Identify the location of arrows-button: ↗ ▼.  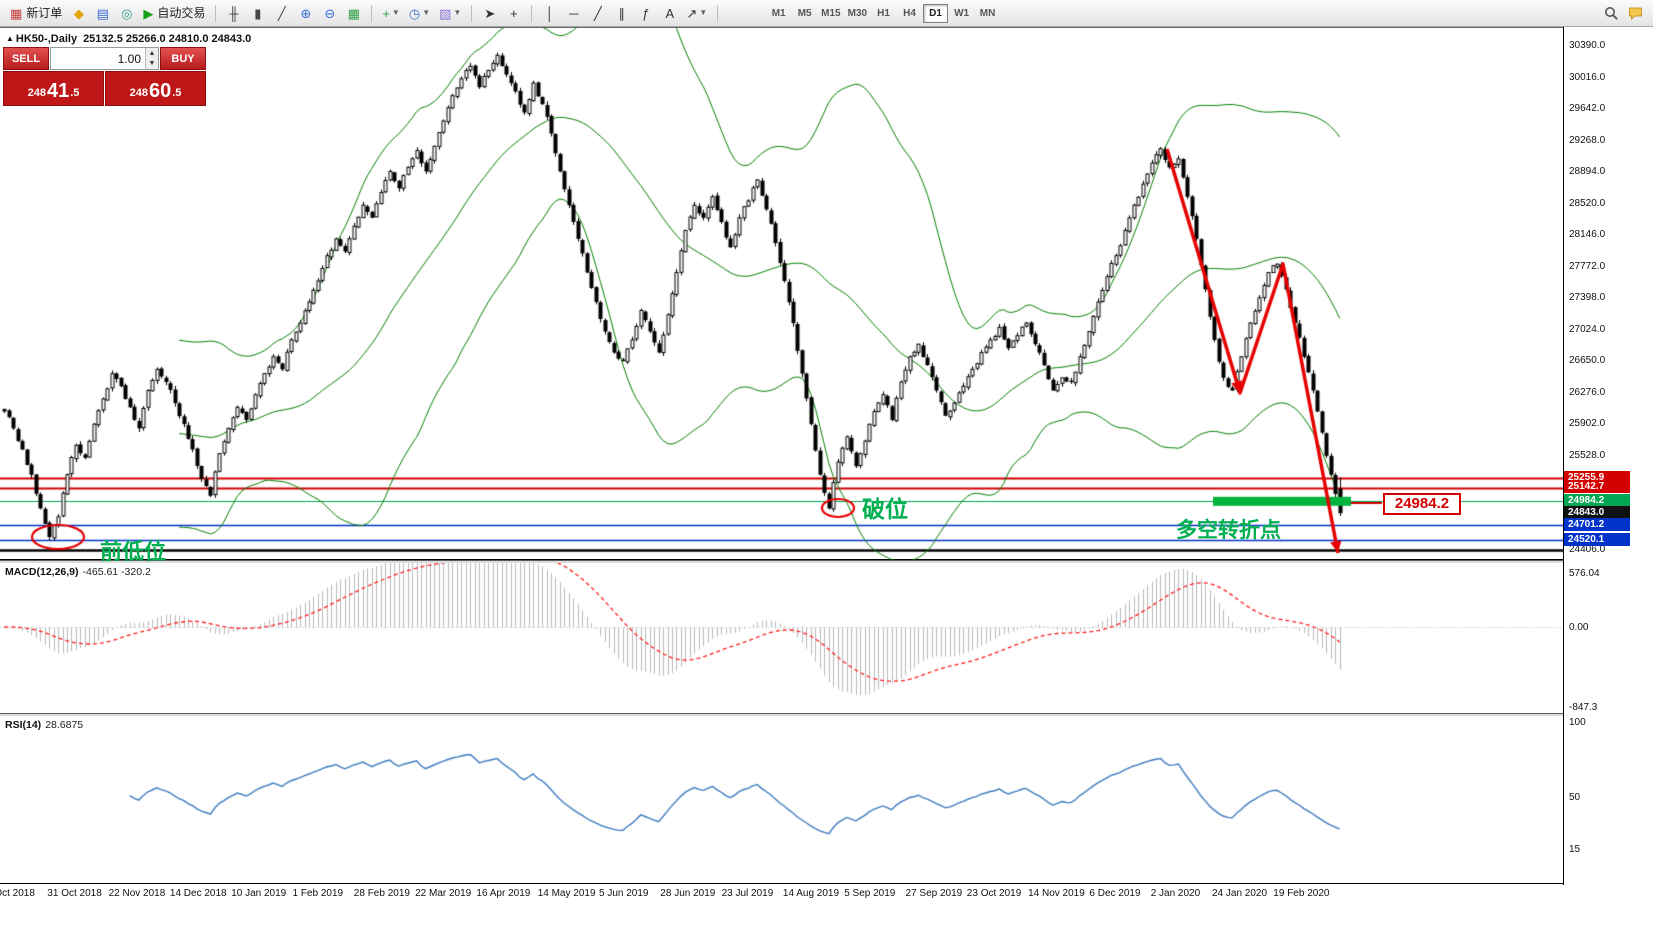
(696, 13).